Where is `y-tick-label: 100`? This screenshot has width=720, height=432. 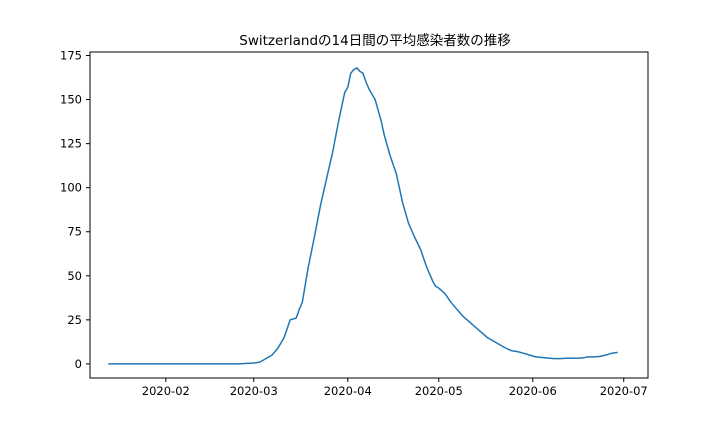 y-tick-label: 100 is located at coordinates (71, 188).